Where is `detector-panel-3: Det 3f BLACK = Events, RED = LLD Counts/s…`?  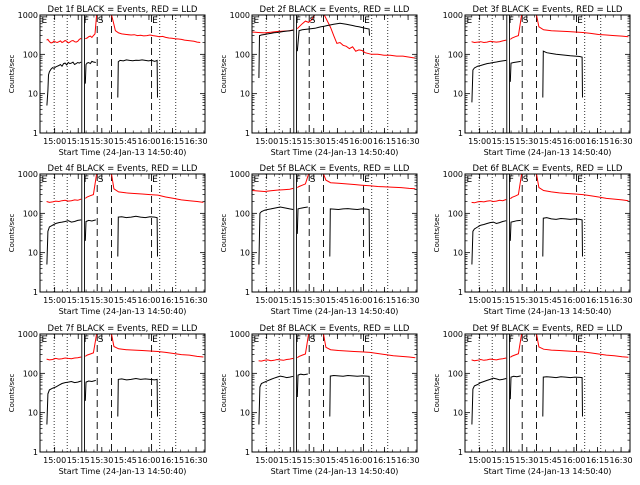
detector-panel-3: Det 3f BLACK = Events, RED = LLD Counts/s… is located at coordinates (533, 81).